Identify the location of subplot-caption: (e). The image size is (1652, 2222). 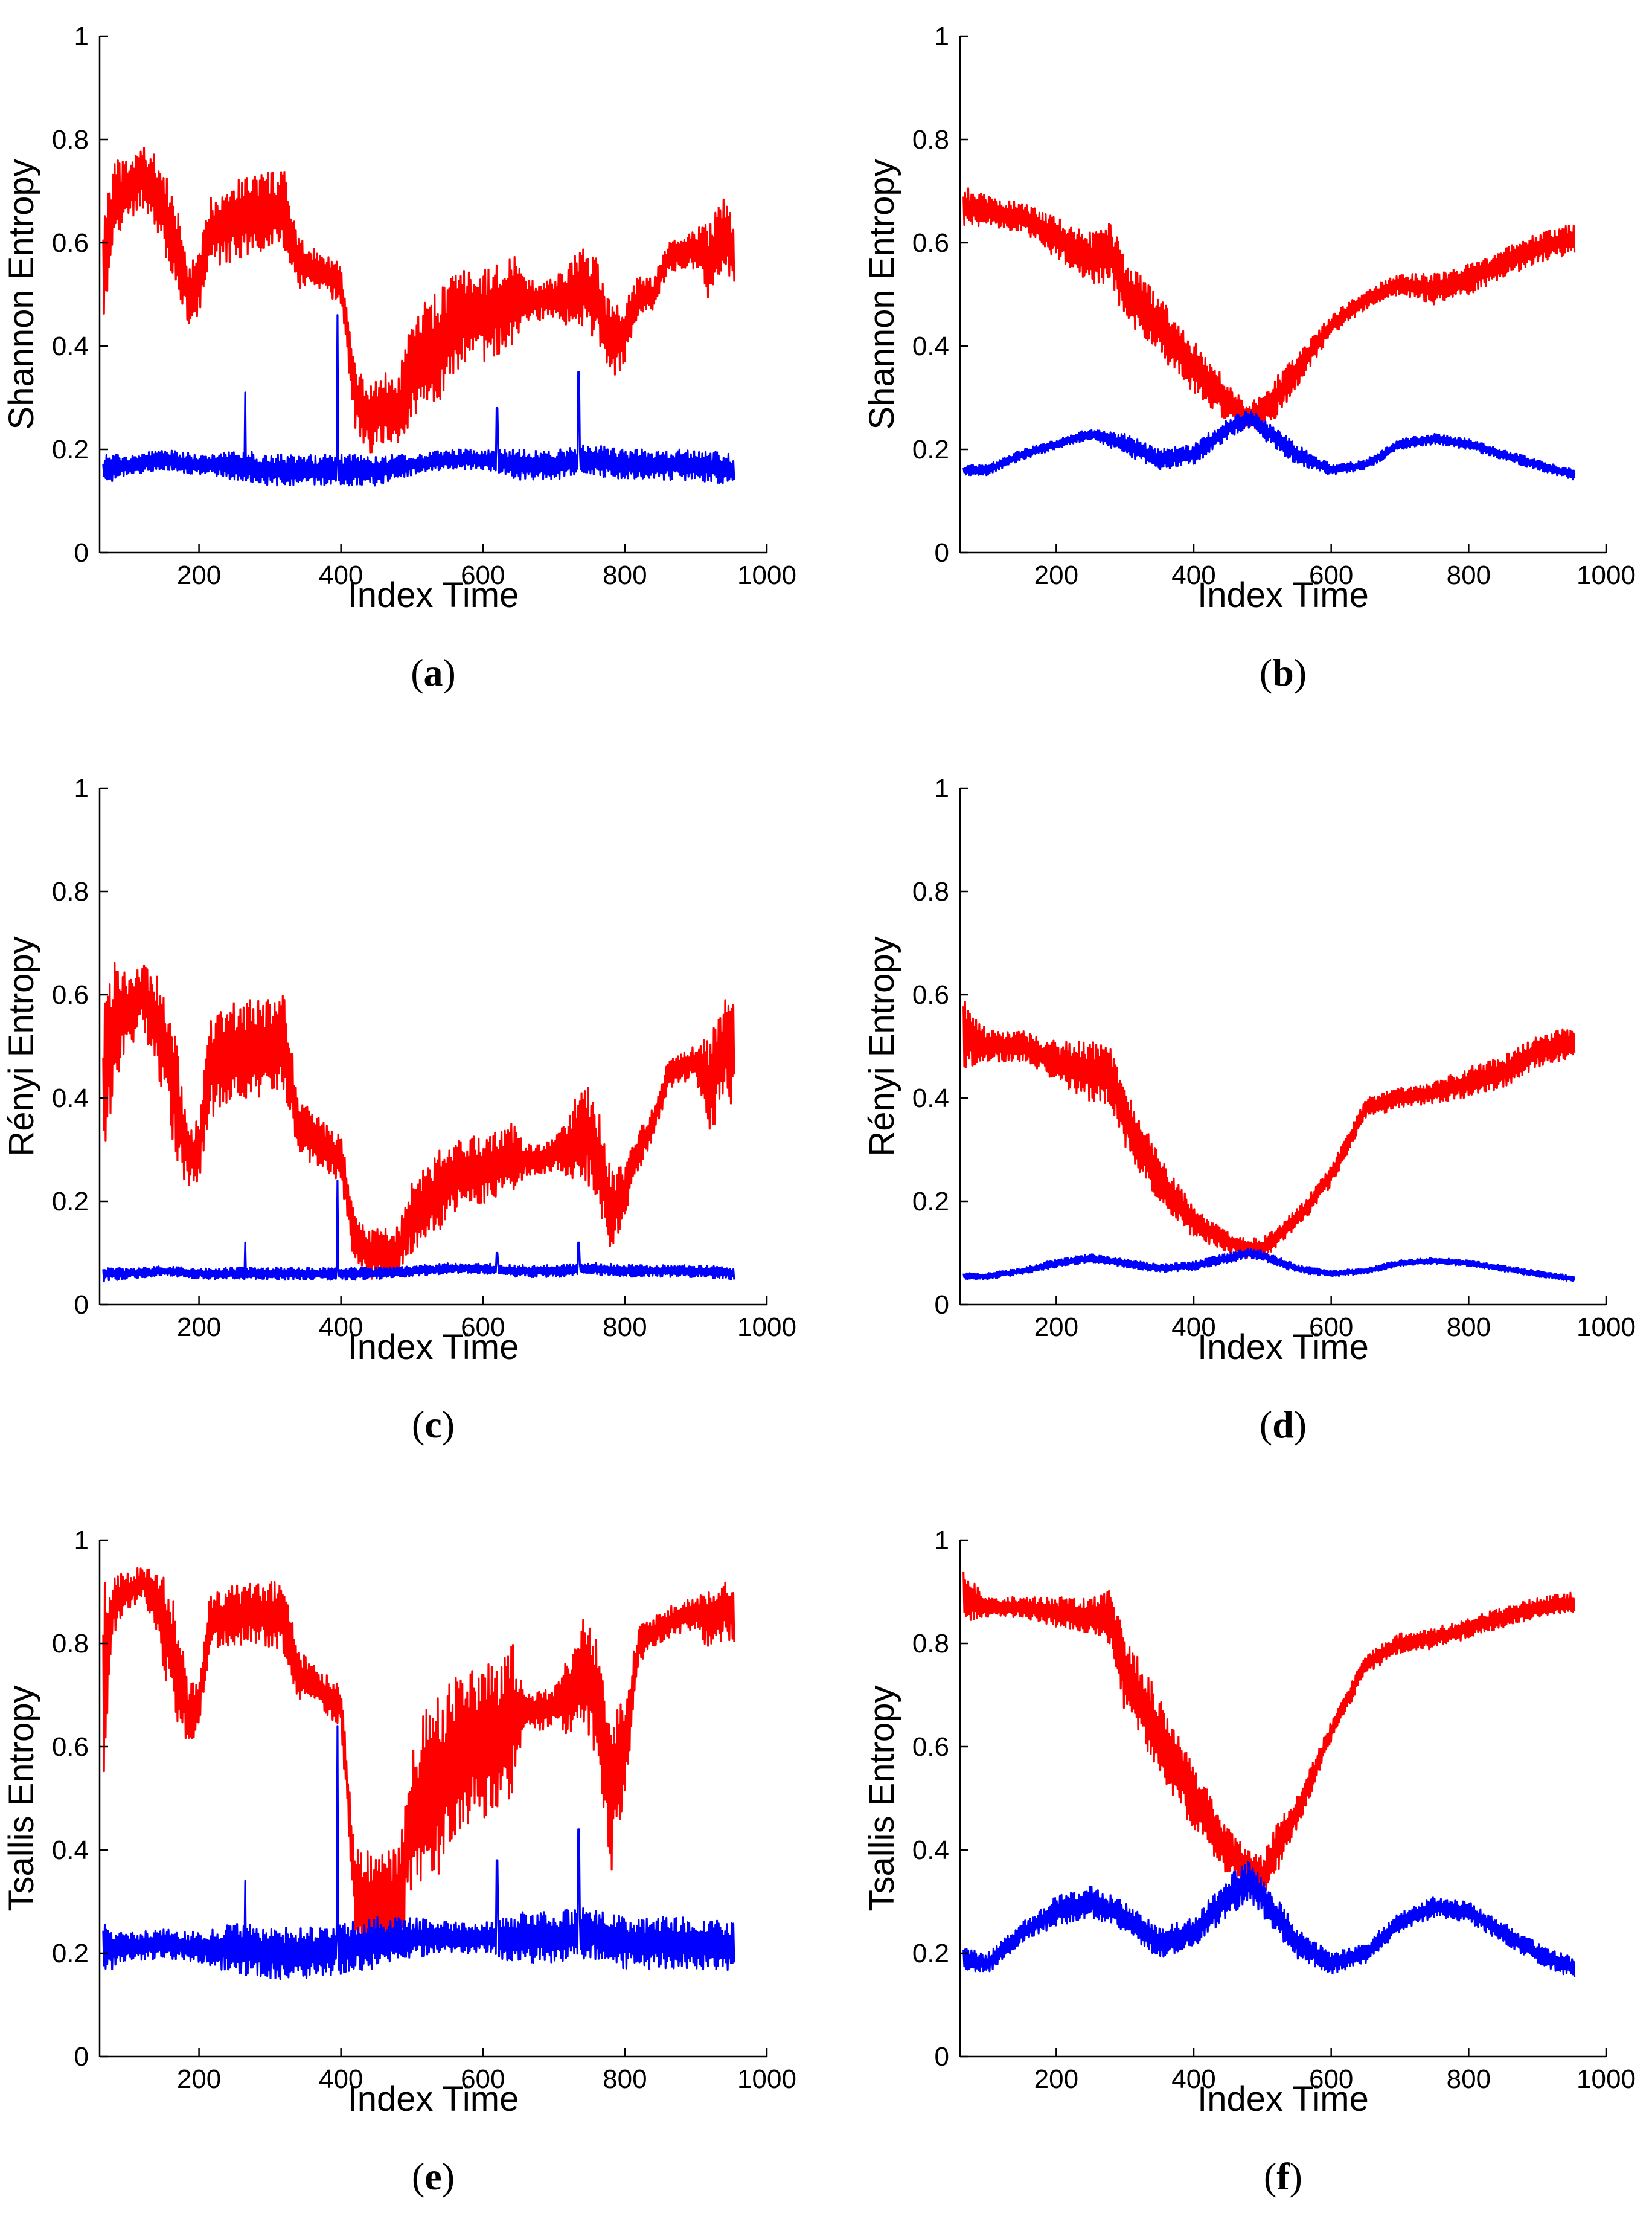
(433, 2176).